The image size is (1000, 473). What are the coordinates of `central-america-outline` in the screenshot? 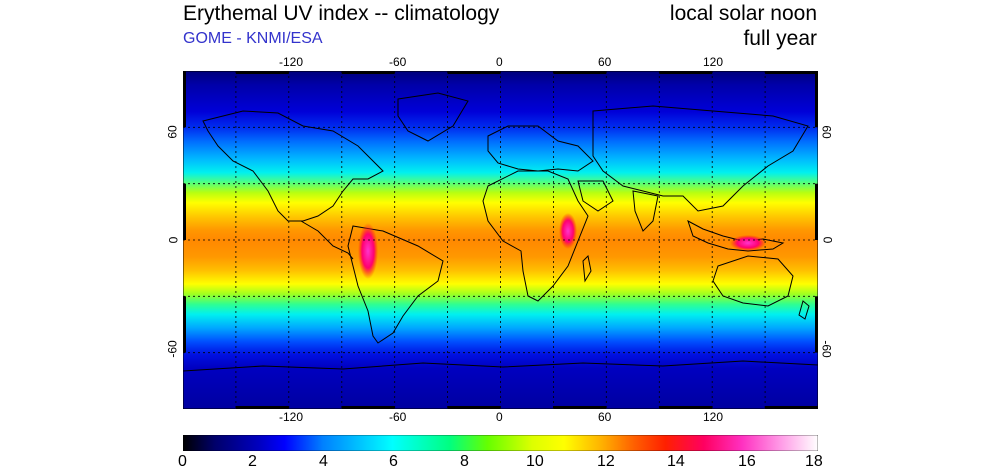 It's located at (327, 240).